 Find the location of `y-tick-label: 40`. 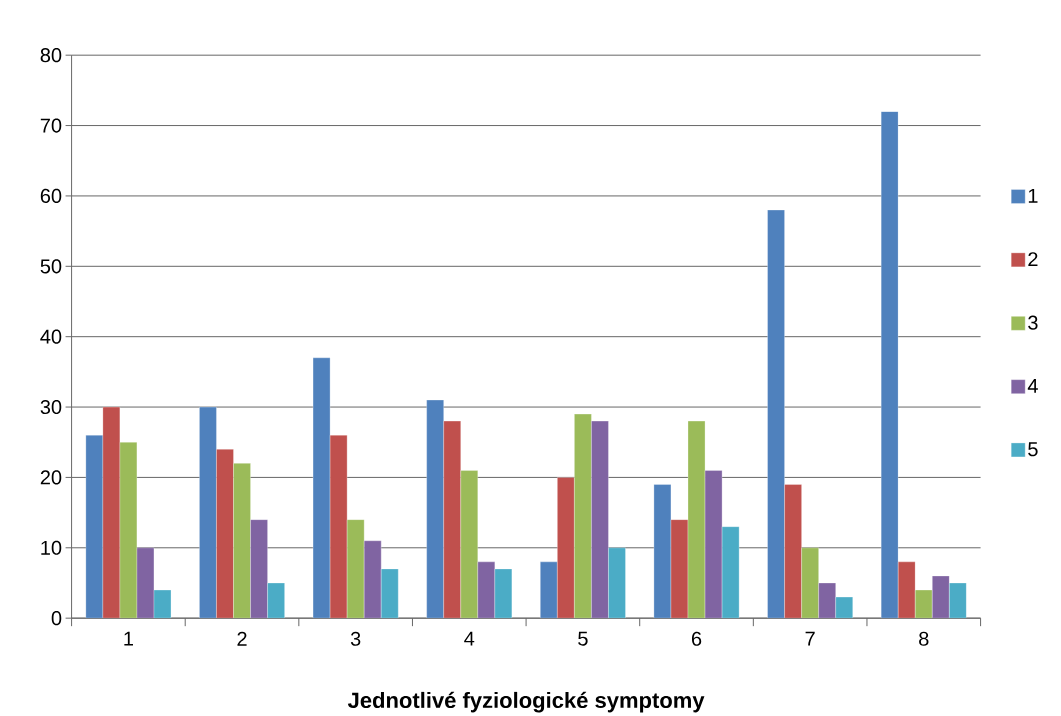

y-tick-label: 40 is located at coordinates (51, 336).